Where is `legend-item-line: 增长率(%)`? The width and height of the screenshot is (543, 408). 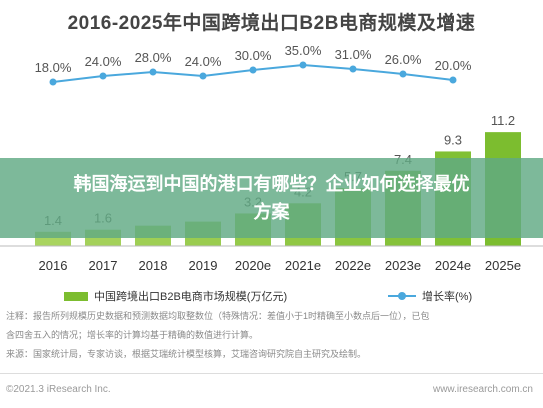 legend-item-line: 增长率(%) is located at coordinates (430, 296).